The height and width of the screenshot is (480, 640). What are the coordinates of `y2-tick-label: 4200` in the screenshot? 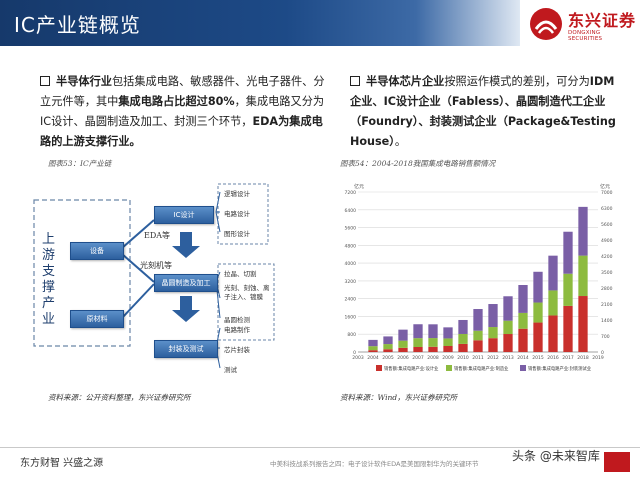 It's located at (607, 257).